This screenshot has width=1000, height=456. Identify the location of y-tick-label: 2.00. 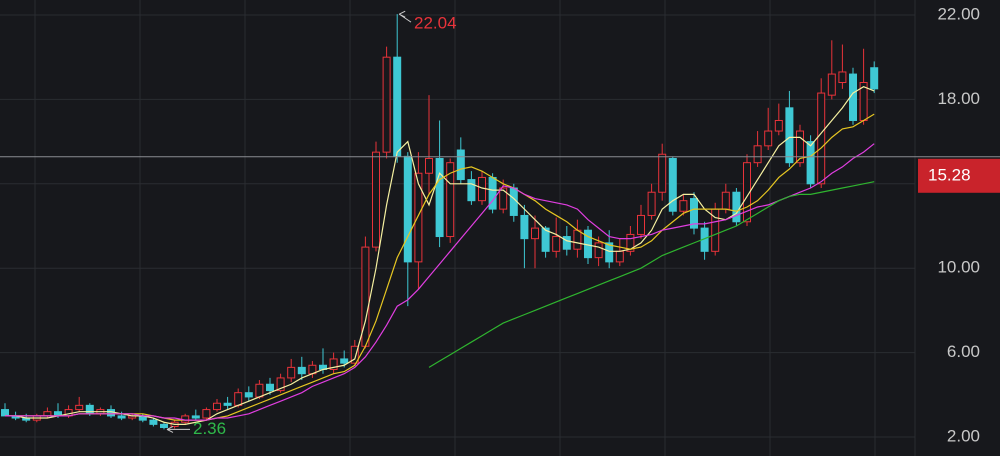
(963, 435).